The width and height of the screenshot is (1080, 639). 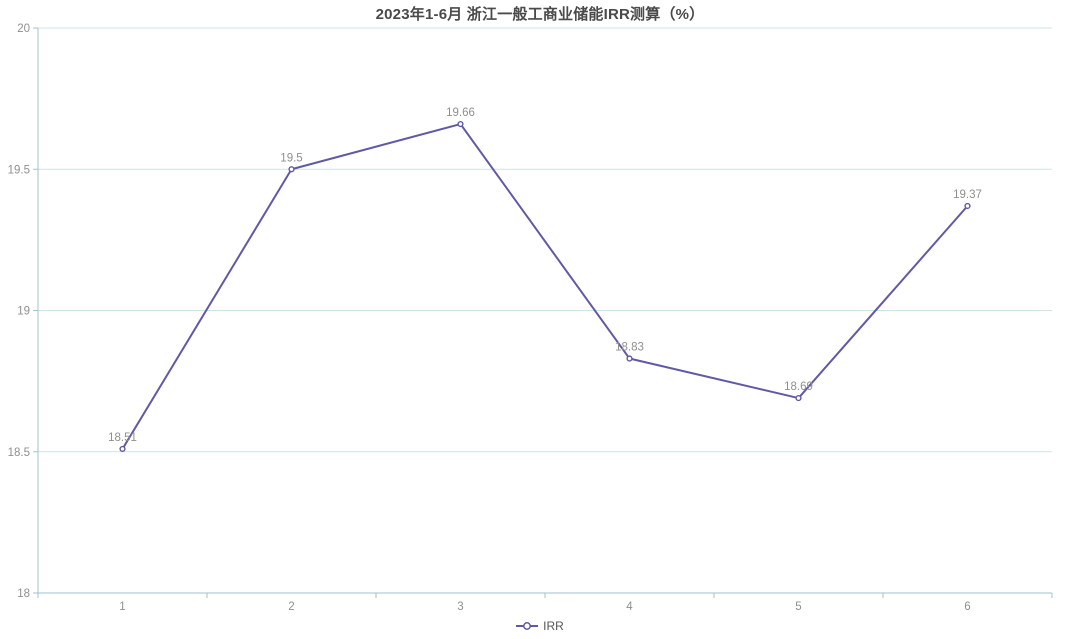 I want to click on data-point-label: 18.83, so click(x=629, y=348).